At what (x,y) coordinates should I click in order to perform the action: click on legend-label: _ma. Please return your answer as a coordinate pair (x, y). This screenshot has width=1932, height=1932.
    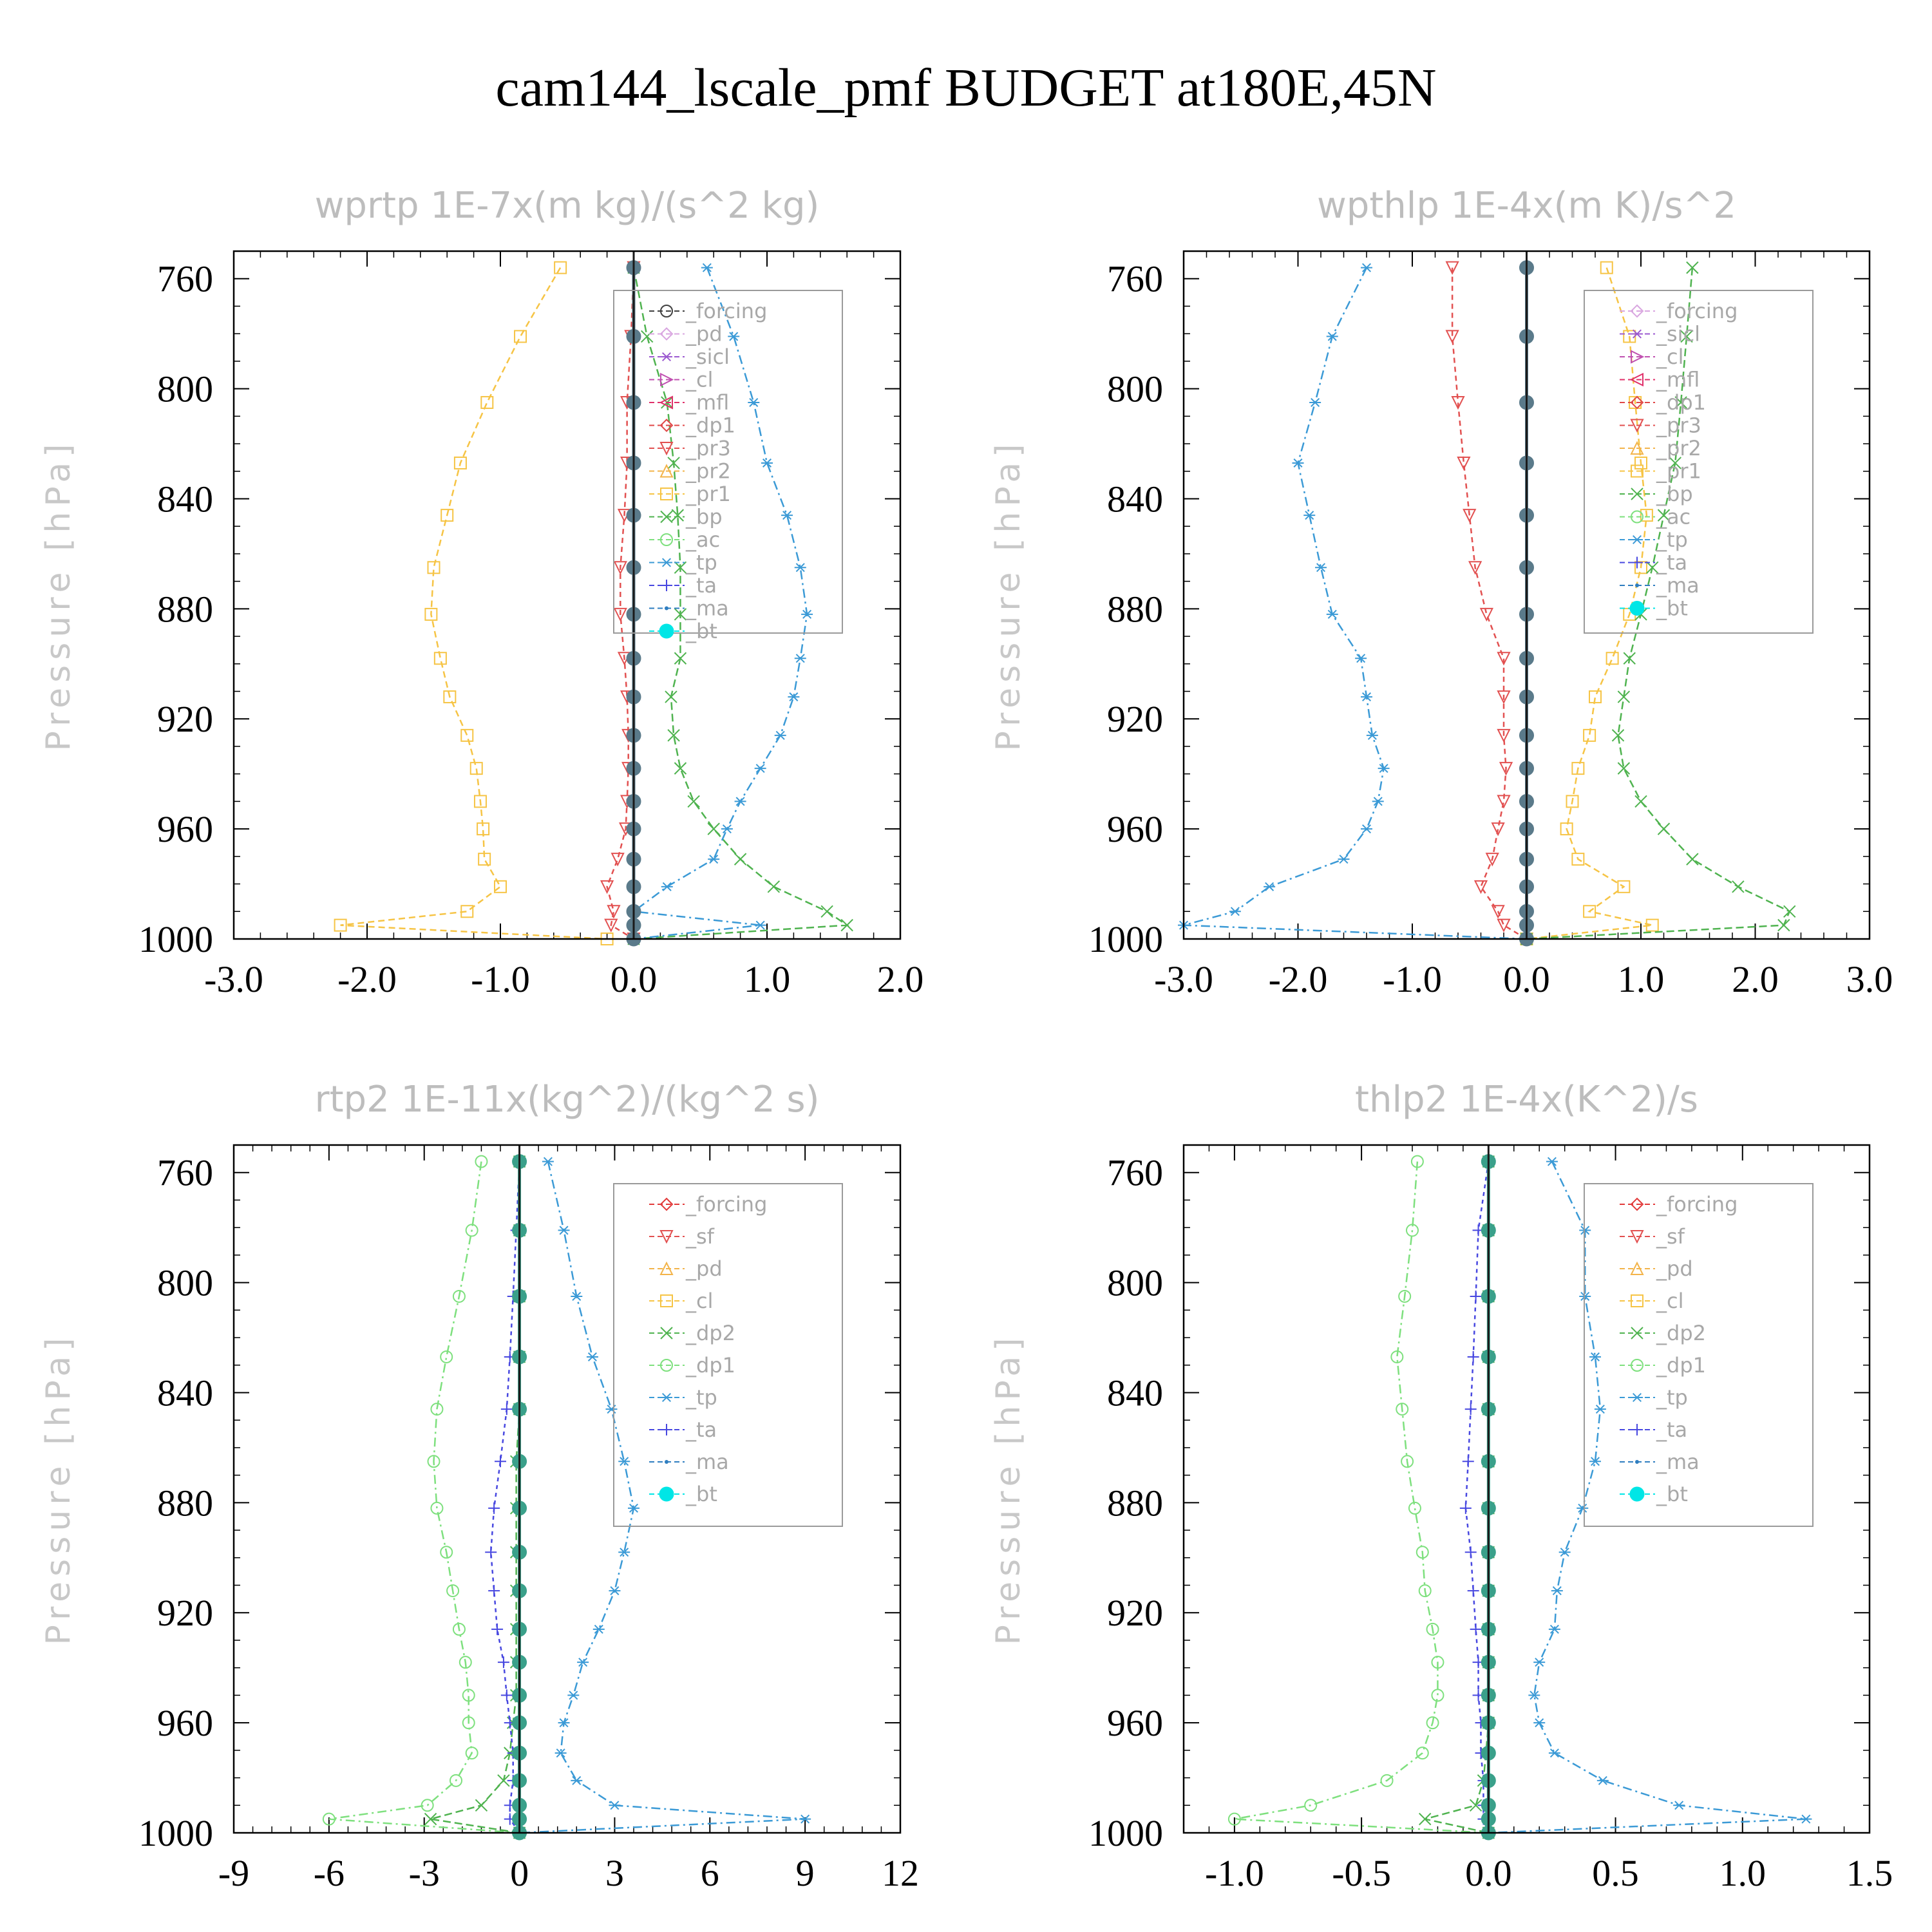
    Looking at the image, I should click on (1678, 586).